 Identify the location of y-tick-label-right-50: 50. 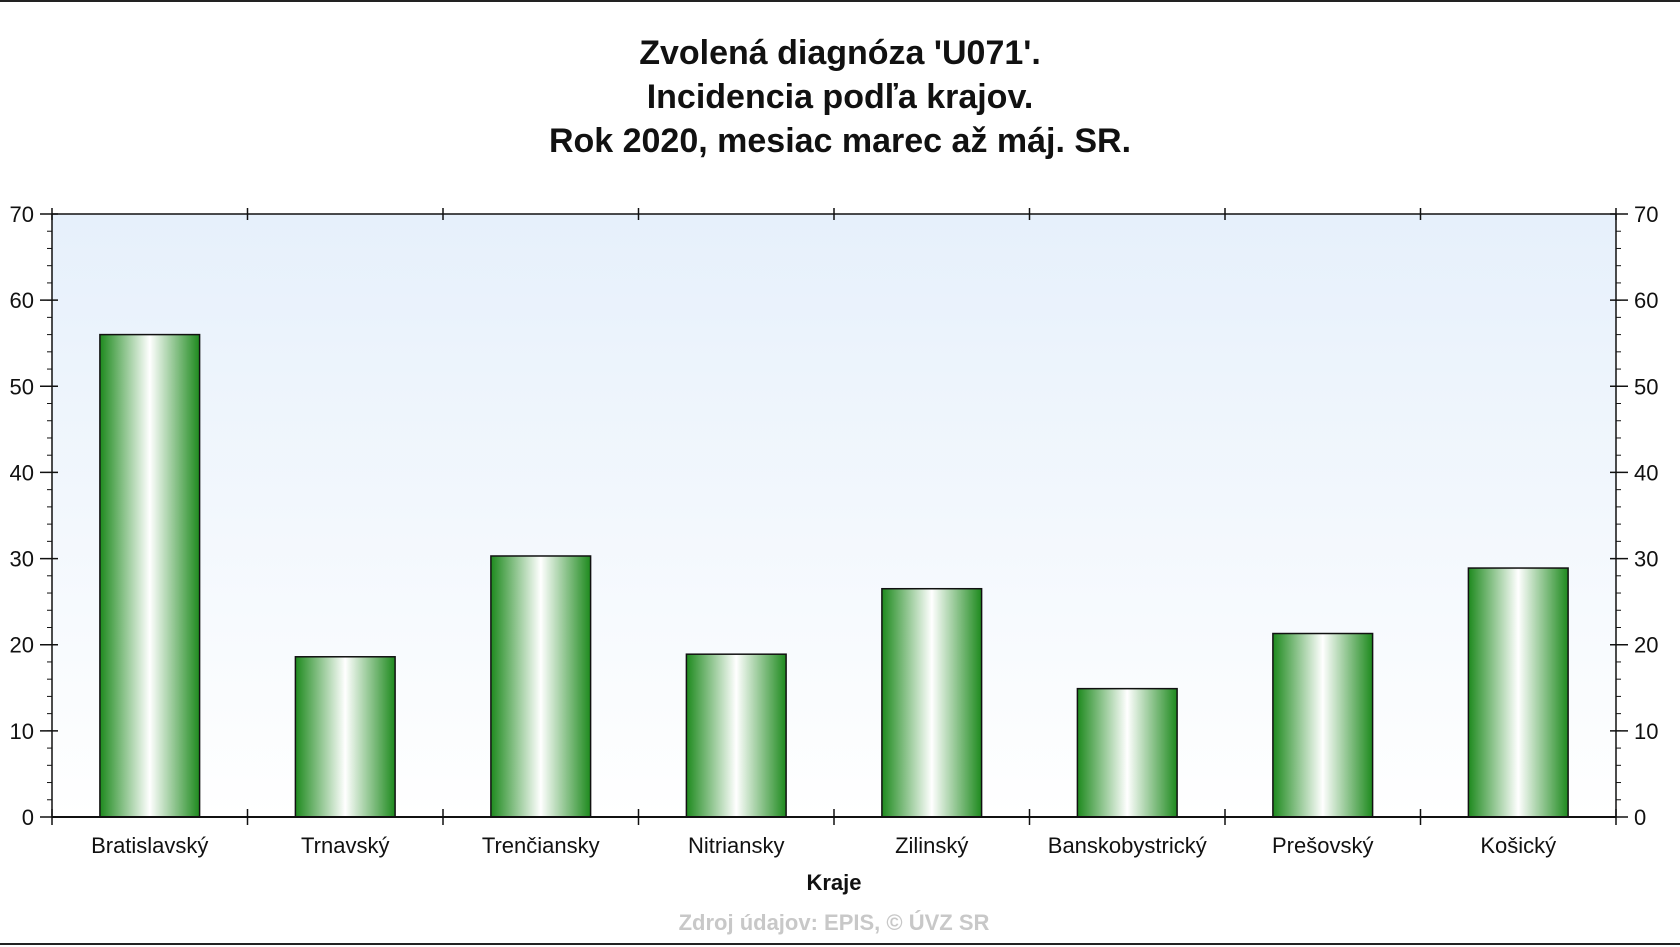
(1646, 386).